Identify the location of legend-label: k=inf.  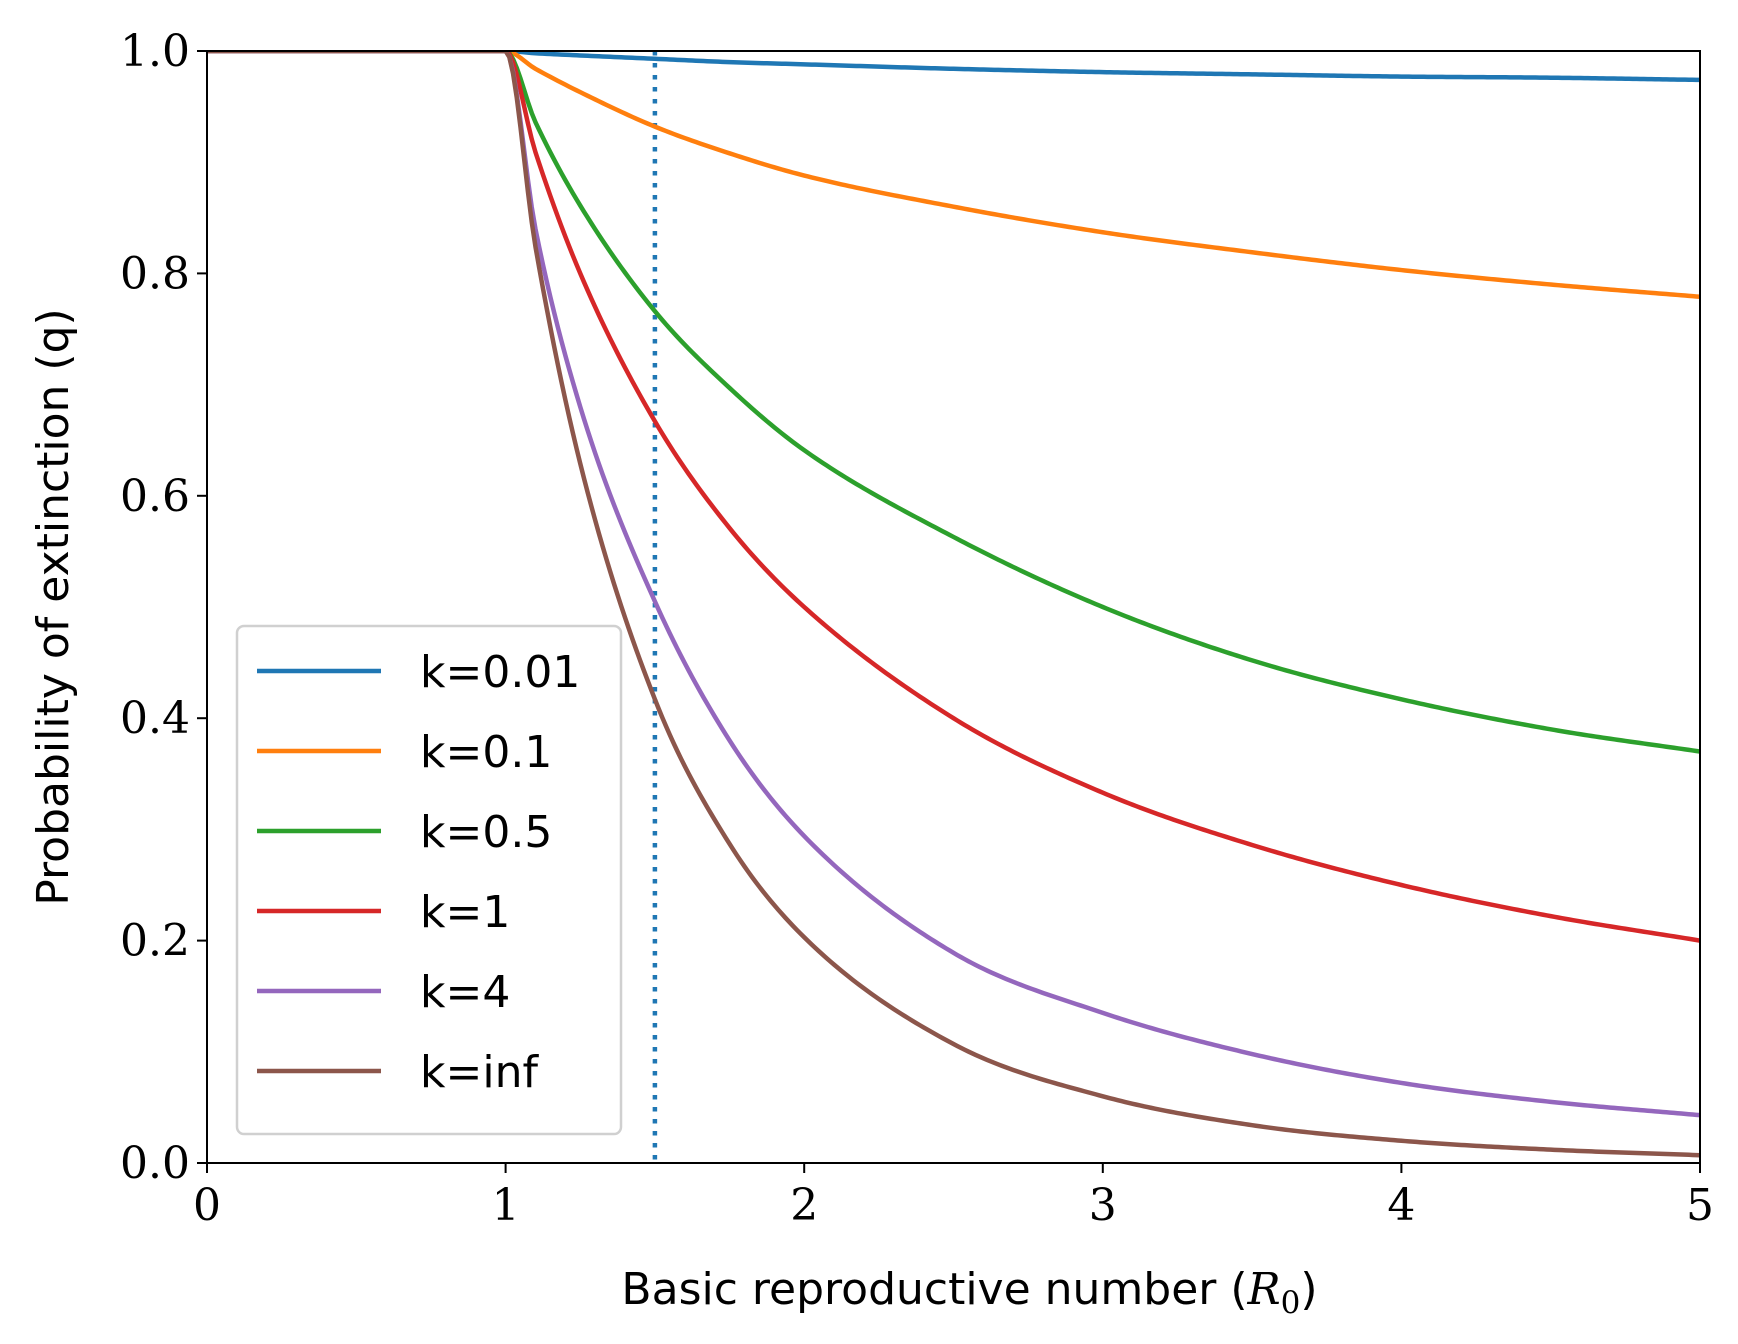
(479, 1072).